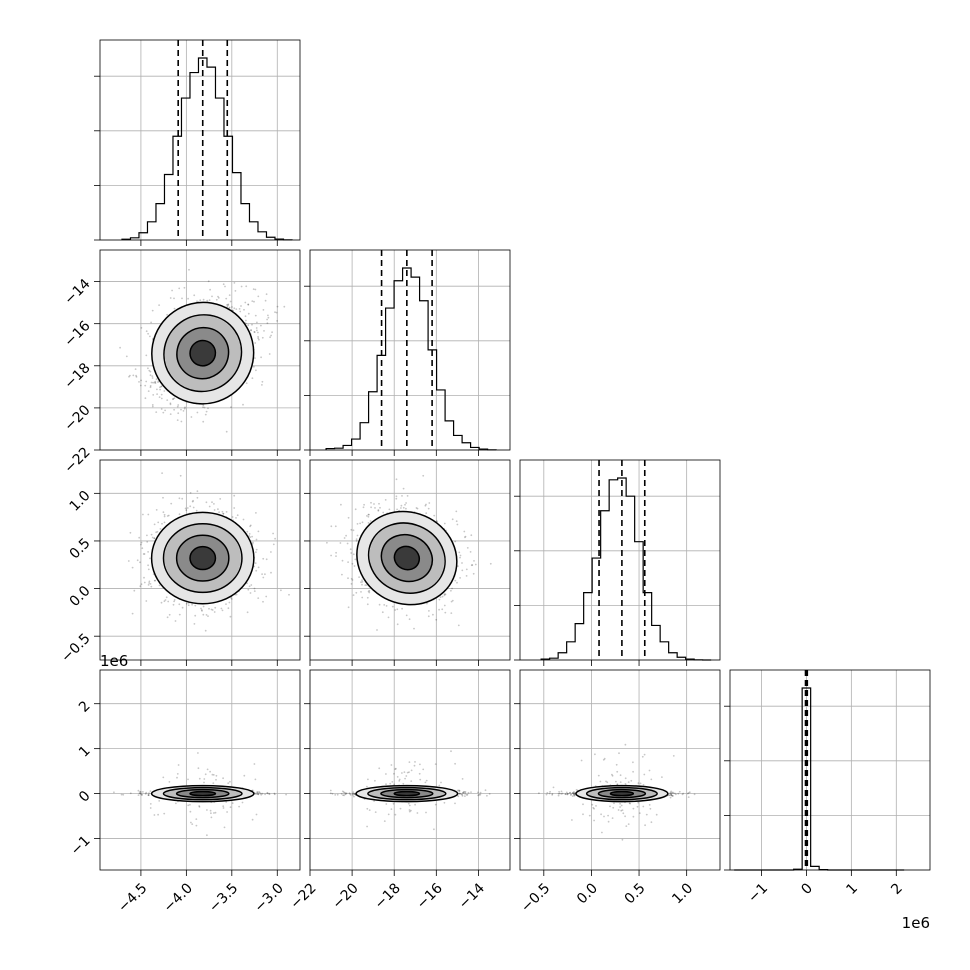  Describe the element at coordinates (407, 350) in the screenshot. I see `histogram-panel-p2` at that location.